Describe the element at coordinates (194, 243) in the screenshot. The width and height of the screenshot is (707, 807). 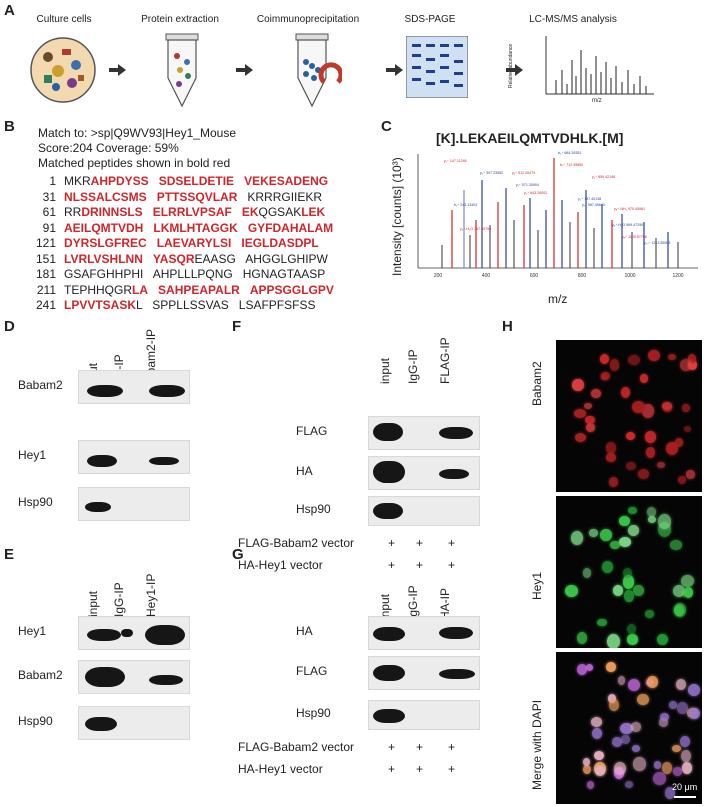
I see `matched-peptide: LAEVARYLSI` at that location.